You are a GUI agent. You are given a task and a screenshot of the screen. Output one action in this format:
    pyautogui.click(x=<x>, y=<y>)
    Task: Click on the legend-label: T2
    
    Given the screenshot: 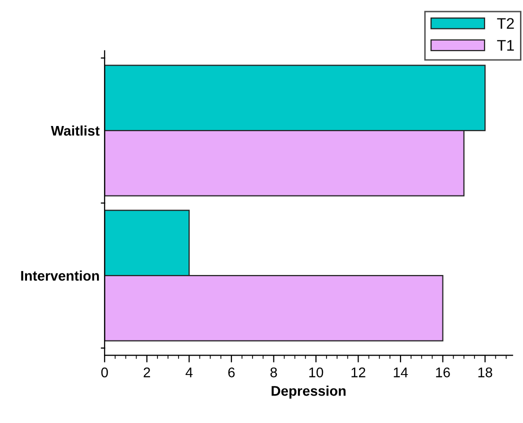 What is the action you would take?
    pyautogui.click(x=505, y=23)
    